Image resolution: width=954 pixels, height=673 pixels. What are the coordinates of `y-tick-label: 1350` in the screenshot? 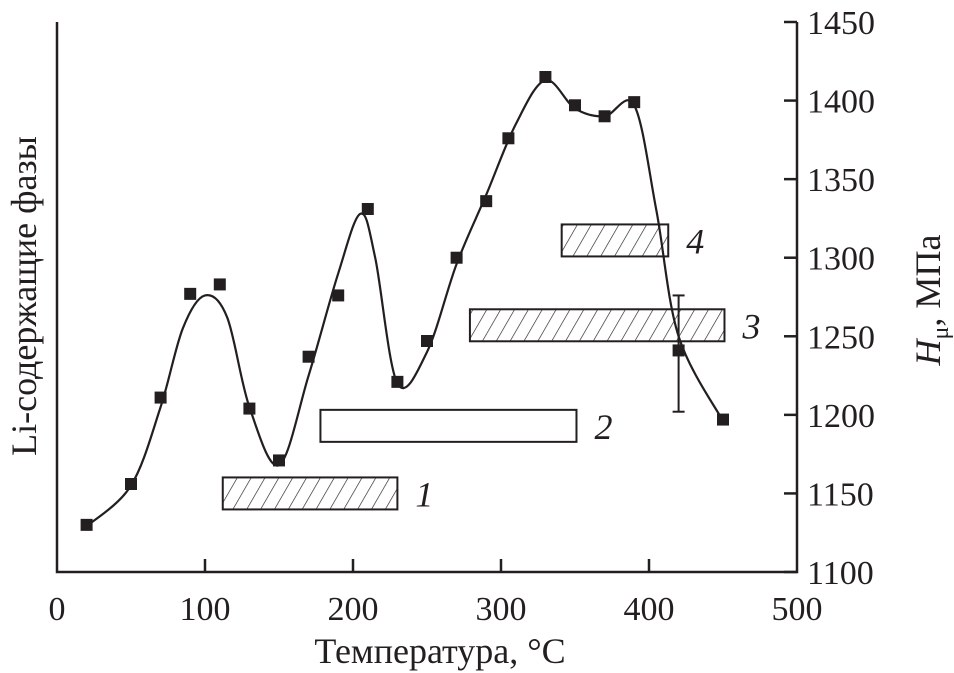 It's located at (841, 180).